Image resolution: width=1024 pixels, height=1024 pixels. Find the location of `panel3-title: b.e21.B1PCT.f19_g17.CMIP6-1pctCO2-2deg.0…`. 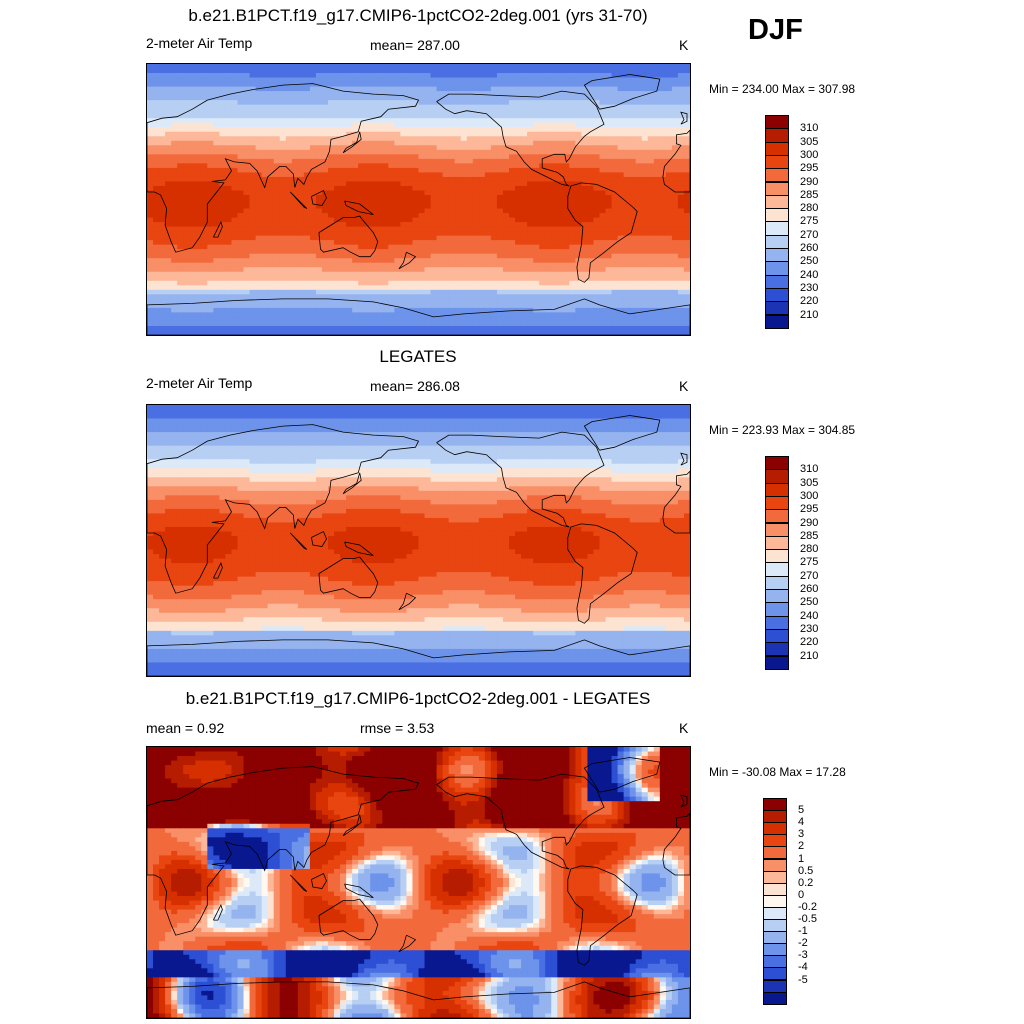

panel3-title: b.e21.B1PCT.f19_g17.CMIP6-1pctCO2-2deg.0… is located at coordinates (418, 698).